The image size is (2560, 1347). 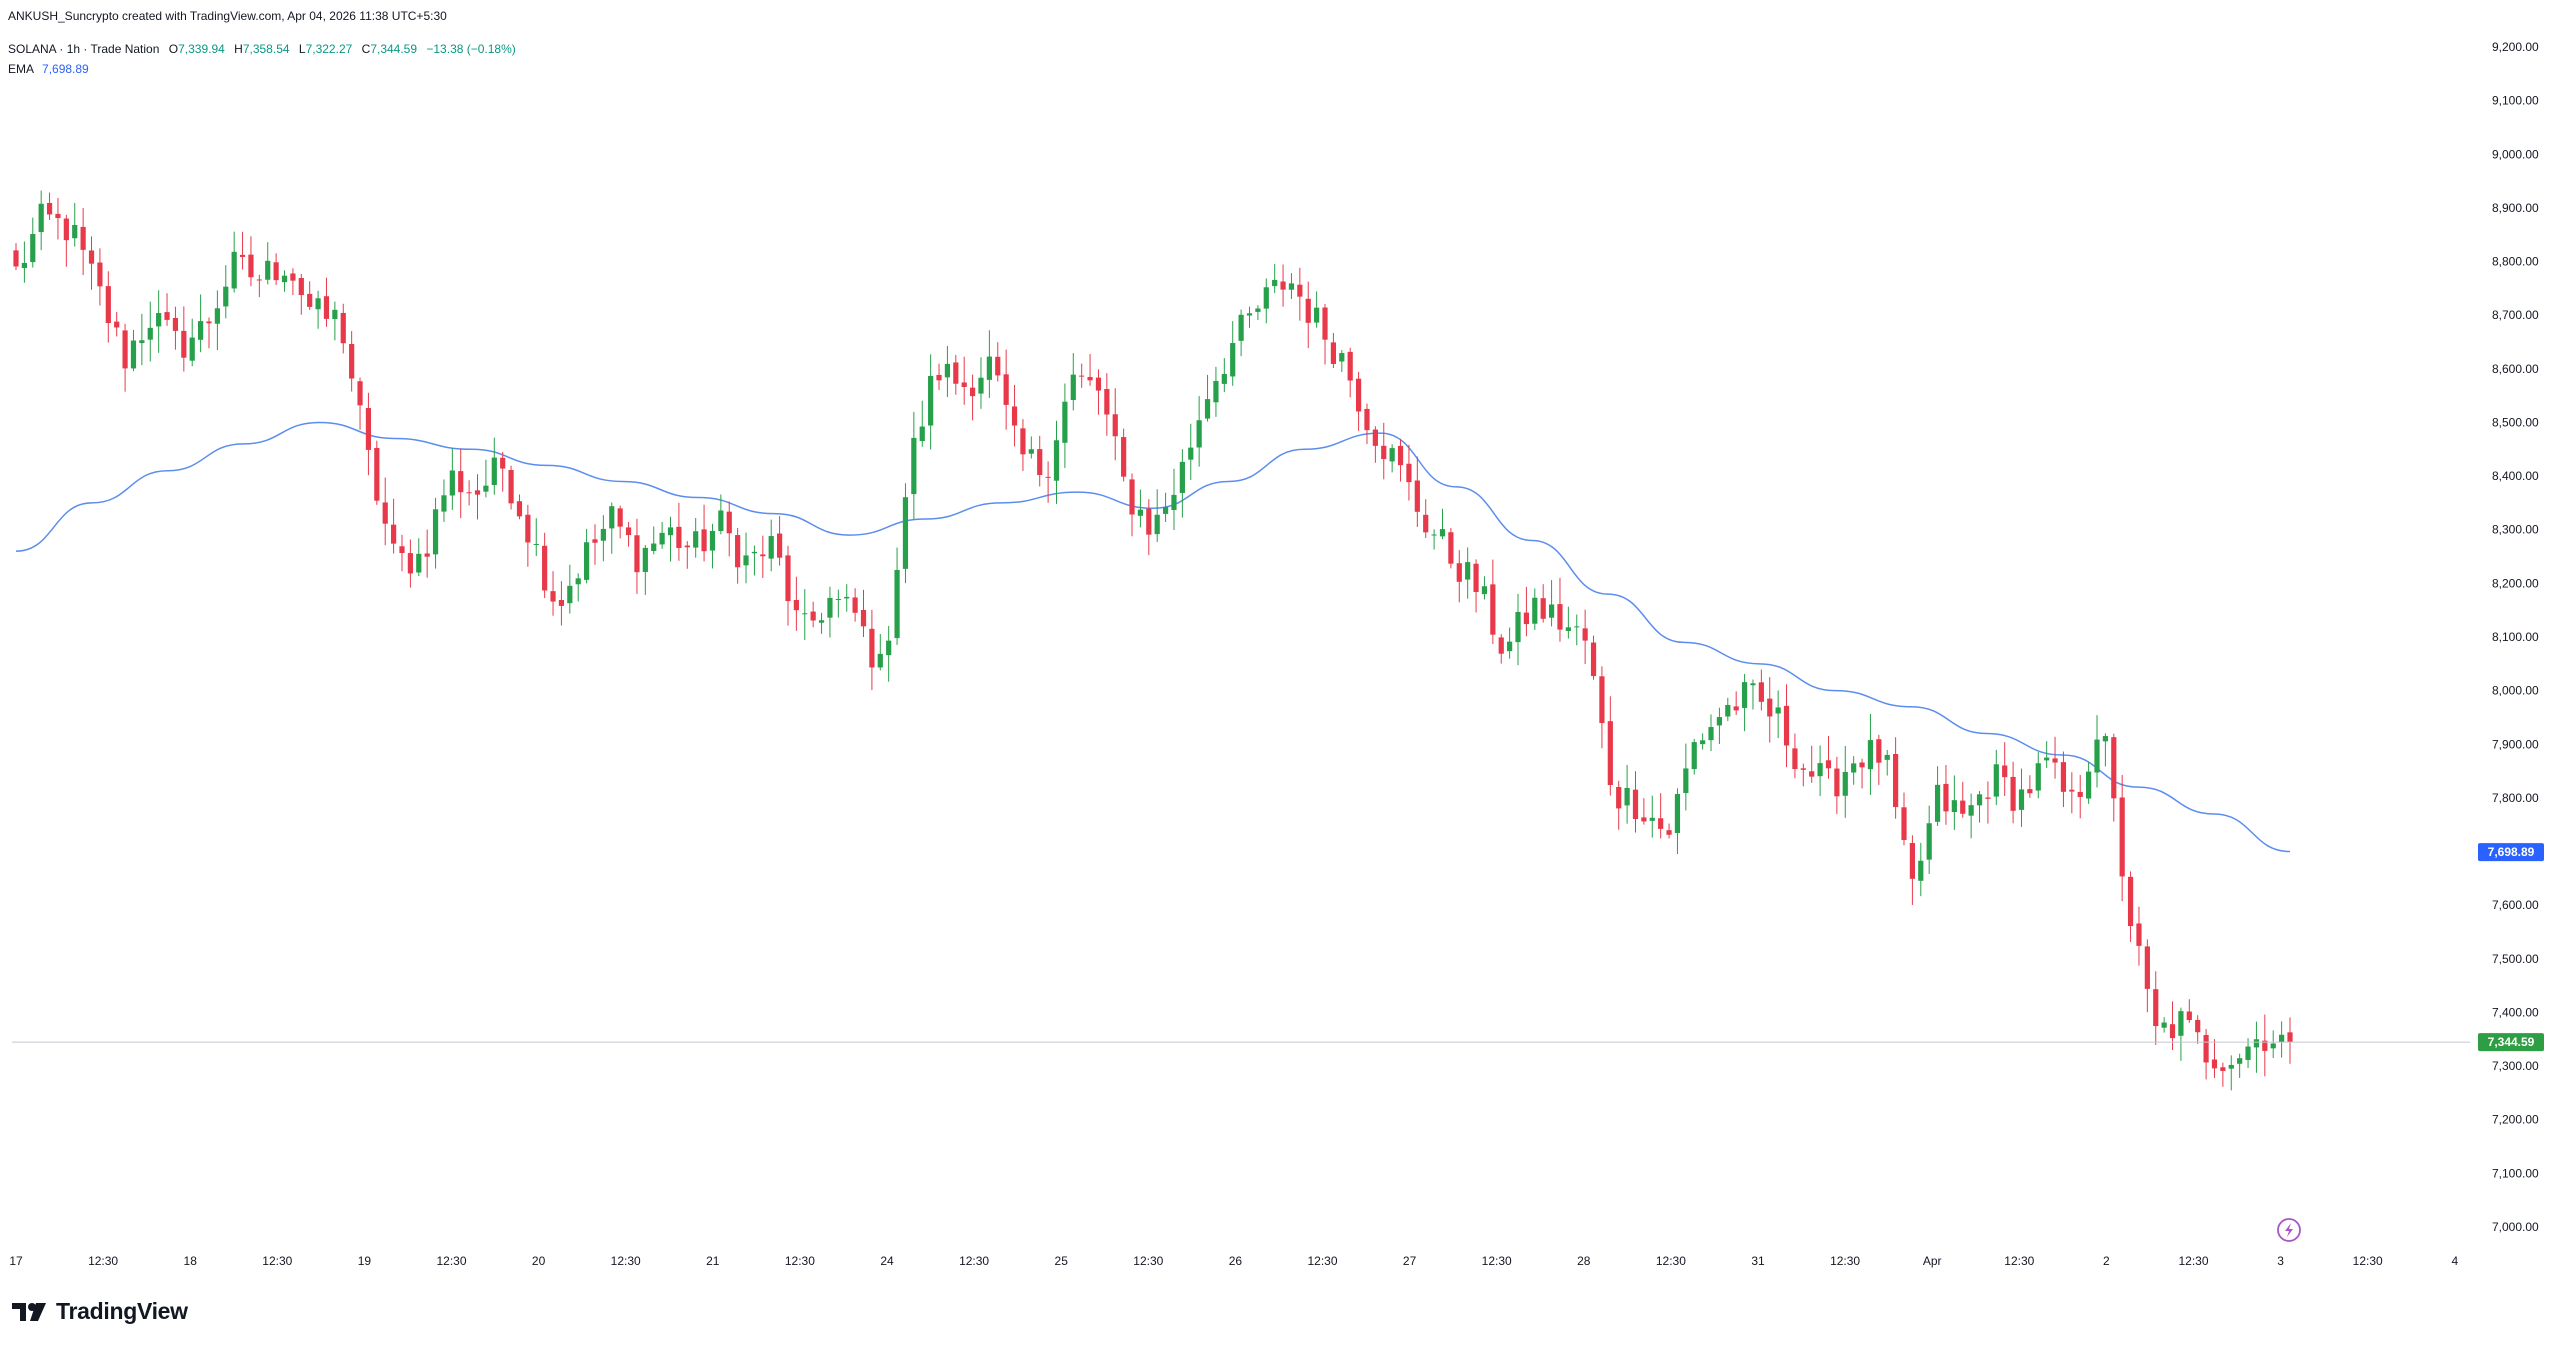 I want to click on y-tick-label: 7,600.00, so click(x=2515, y=905).